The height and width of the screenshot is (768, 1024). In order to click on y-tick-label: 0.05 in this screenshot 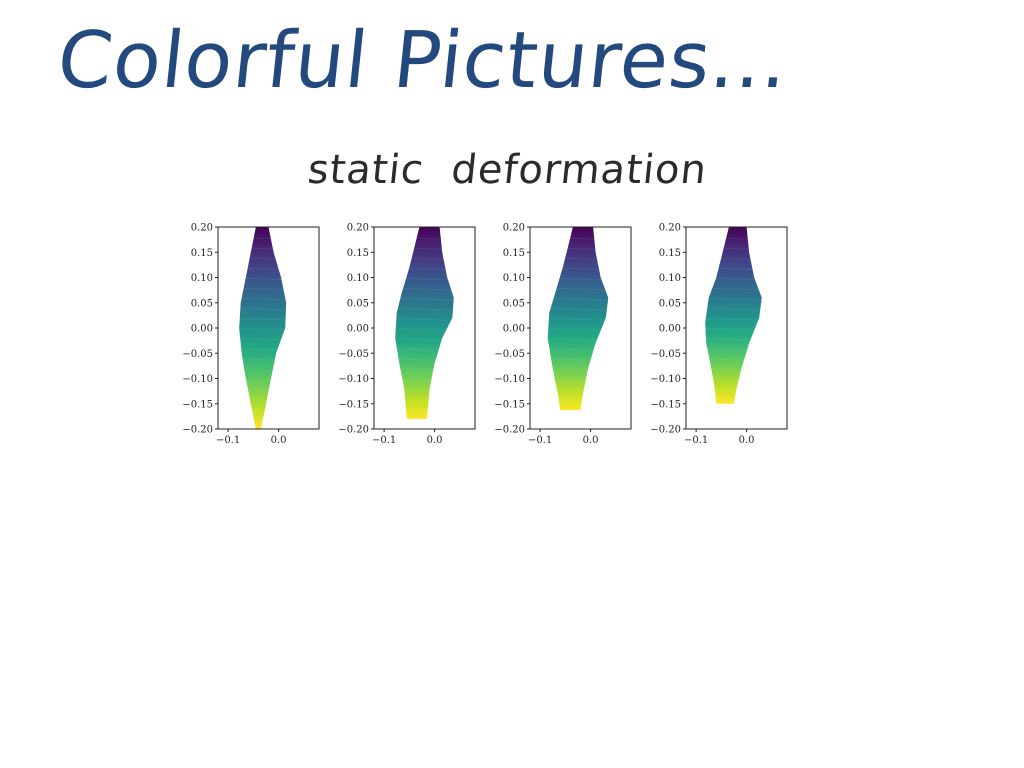, I will do `click(358, 303)`.